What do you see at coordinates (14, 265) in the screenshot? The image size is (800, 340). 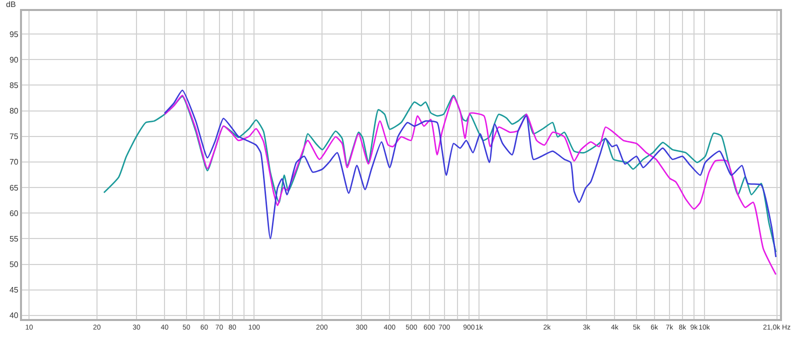 I see `y-tick-label: 50` at bounding box center [14, 265].